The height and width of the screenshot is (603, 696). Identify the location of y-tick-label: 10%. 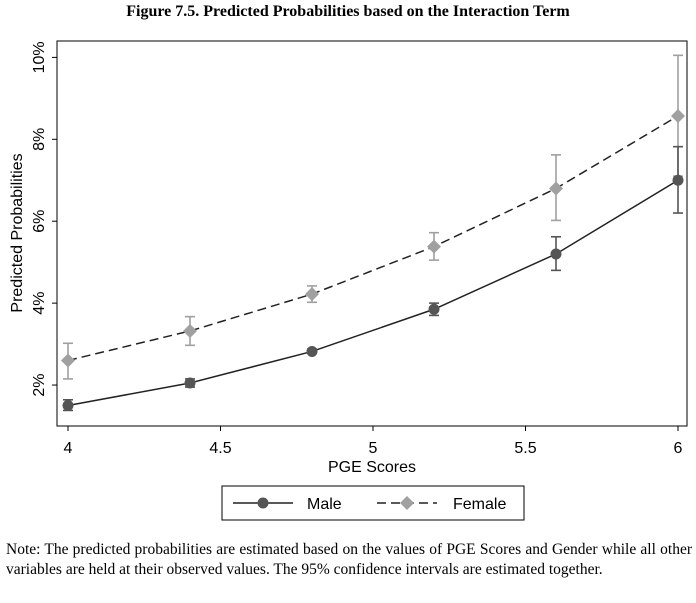
(39, 57).